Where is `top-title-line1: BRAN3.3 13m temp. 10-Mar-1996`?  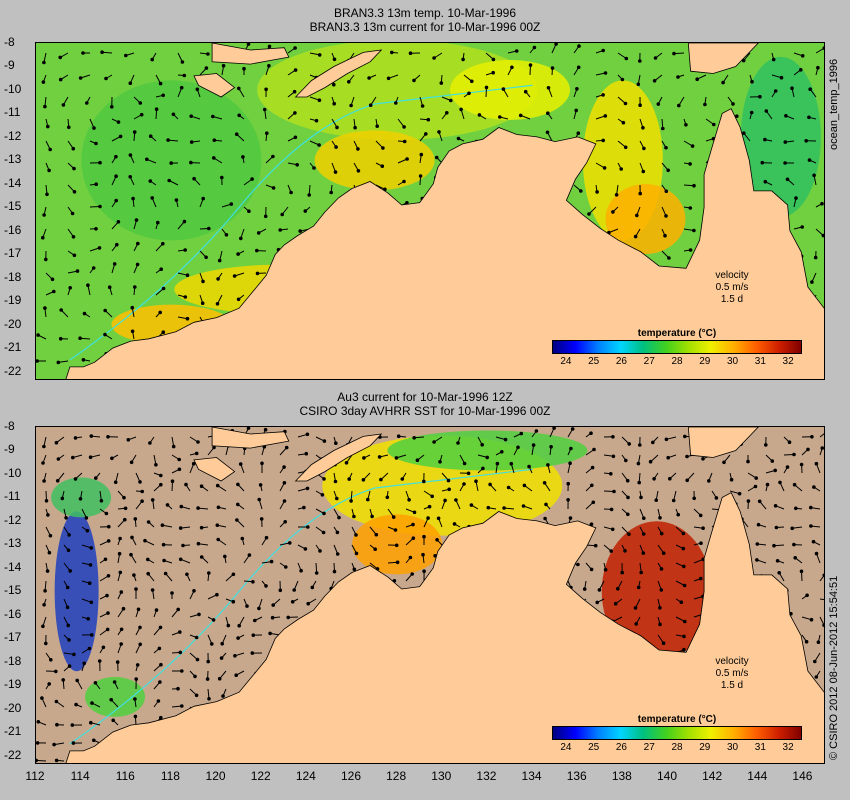
top-title-line1: BRAN3.3 13m temp. 10-Mar-1996 is located at coordinates (425, 13).